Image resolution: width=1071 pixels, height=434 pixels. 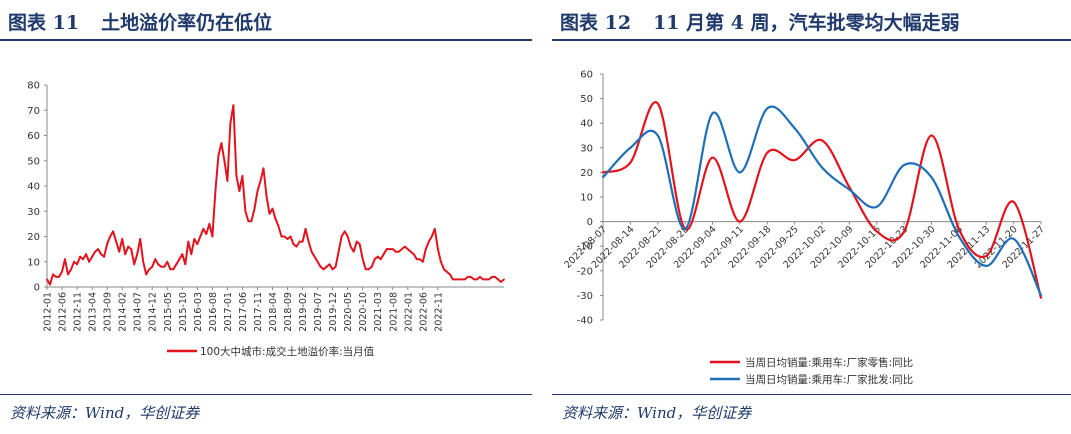 What do you see at coordinates (33, 237) in the screenshot?
I see `y-tick-label: 20` at bounding box center [33, 237].